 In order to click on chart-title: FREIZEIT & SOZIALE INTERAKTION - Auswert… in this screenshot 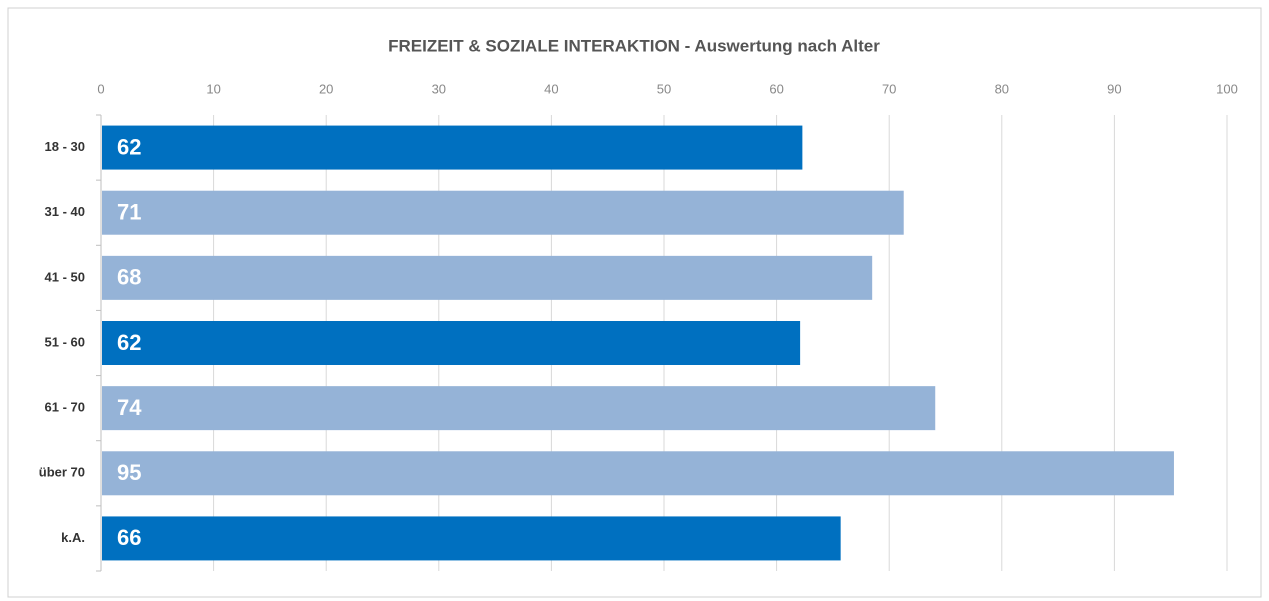, I will do `click(634, 45)`.